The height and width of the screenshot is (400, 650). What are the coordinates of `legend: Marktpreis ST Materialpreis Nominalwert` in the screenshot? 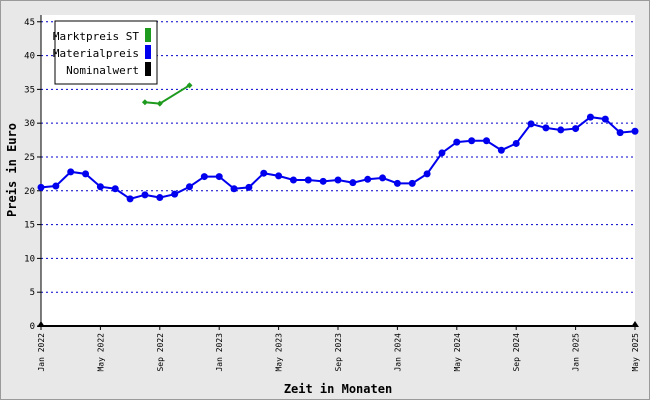 It's located at (105, 52).